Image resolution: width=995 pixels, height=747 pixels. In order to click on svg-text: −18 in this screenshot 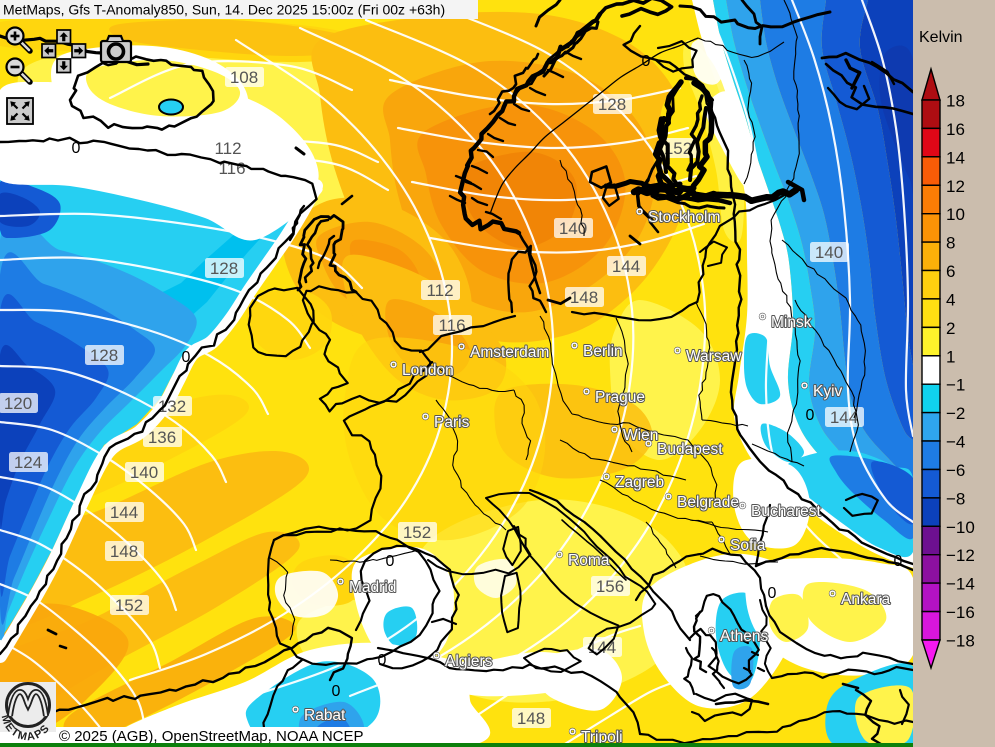, I will do `click(960, 641)`.